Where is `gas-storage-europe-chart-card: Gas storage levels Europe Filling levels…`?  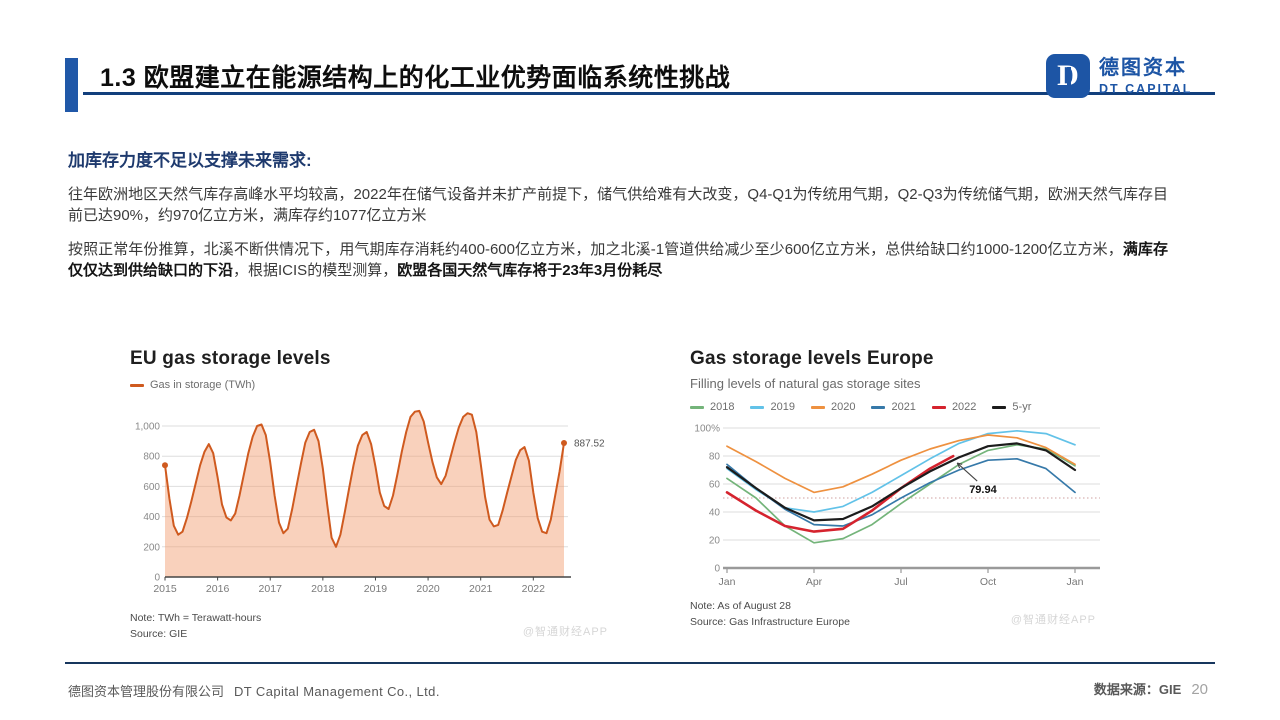
gas-storage-europe-chart-card: Gas storage levels Europe Filling levels… is located at coordinates (902, 489).